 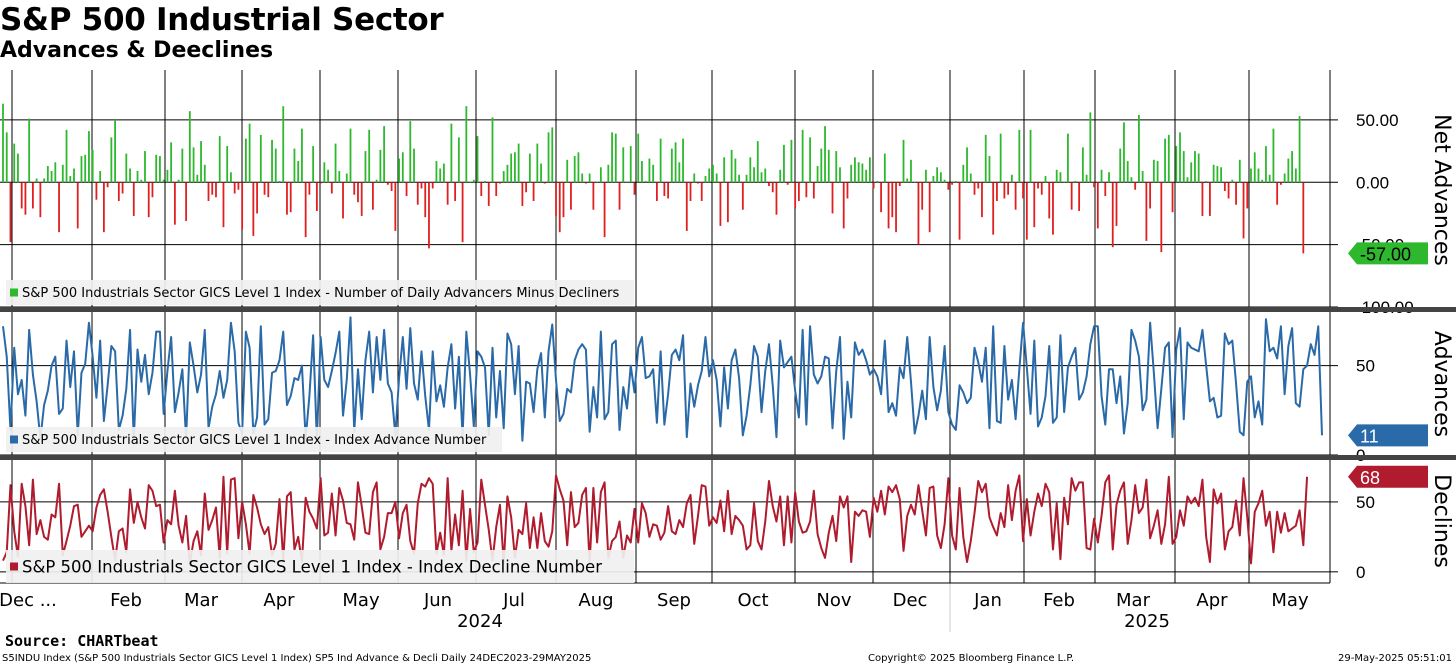 What do you see at coordinates (1370, 478) in the screenshot?
I see `last-value-tag-label: 68` at bounding box center [1370, 478].